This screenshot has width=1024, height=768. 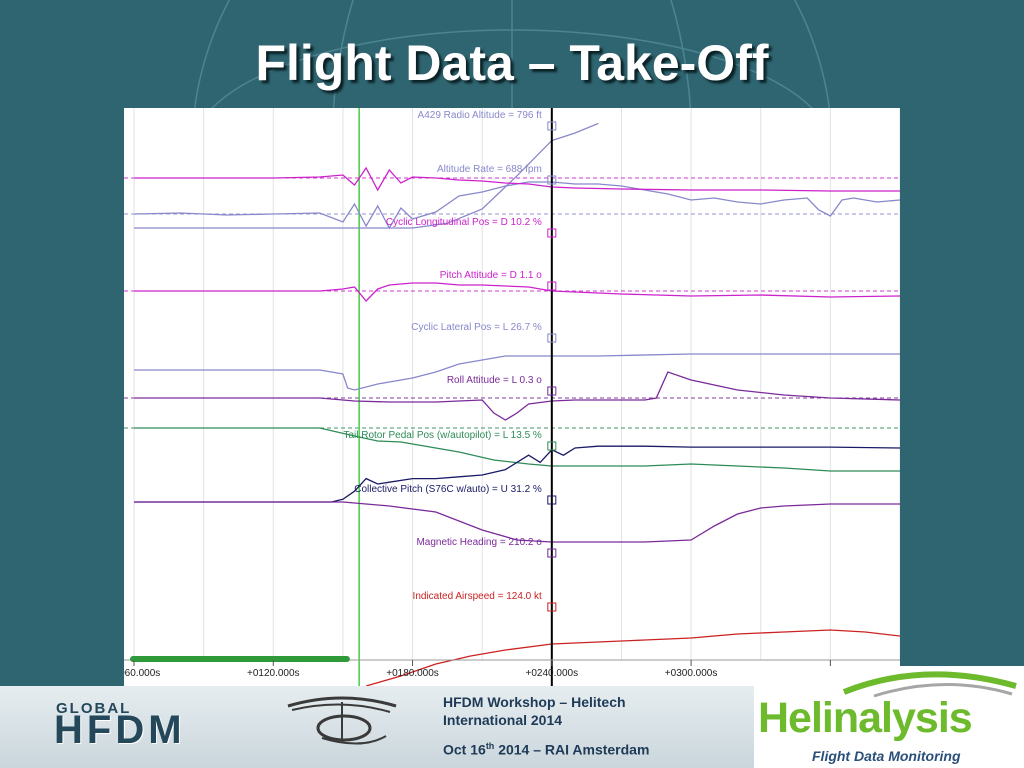 I want to click on x-tick-label-3: +0240.000s, so click(x=552, y=673).